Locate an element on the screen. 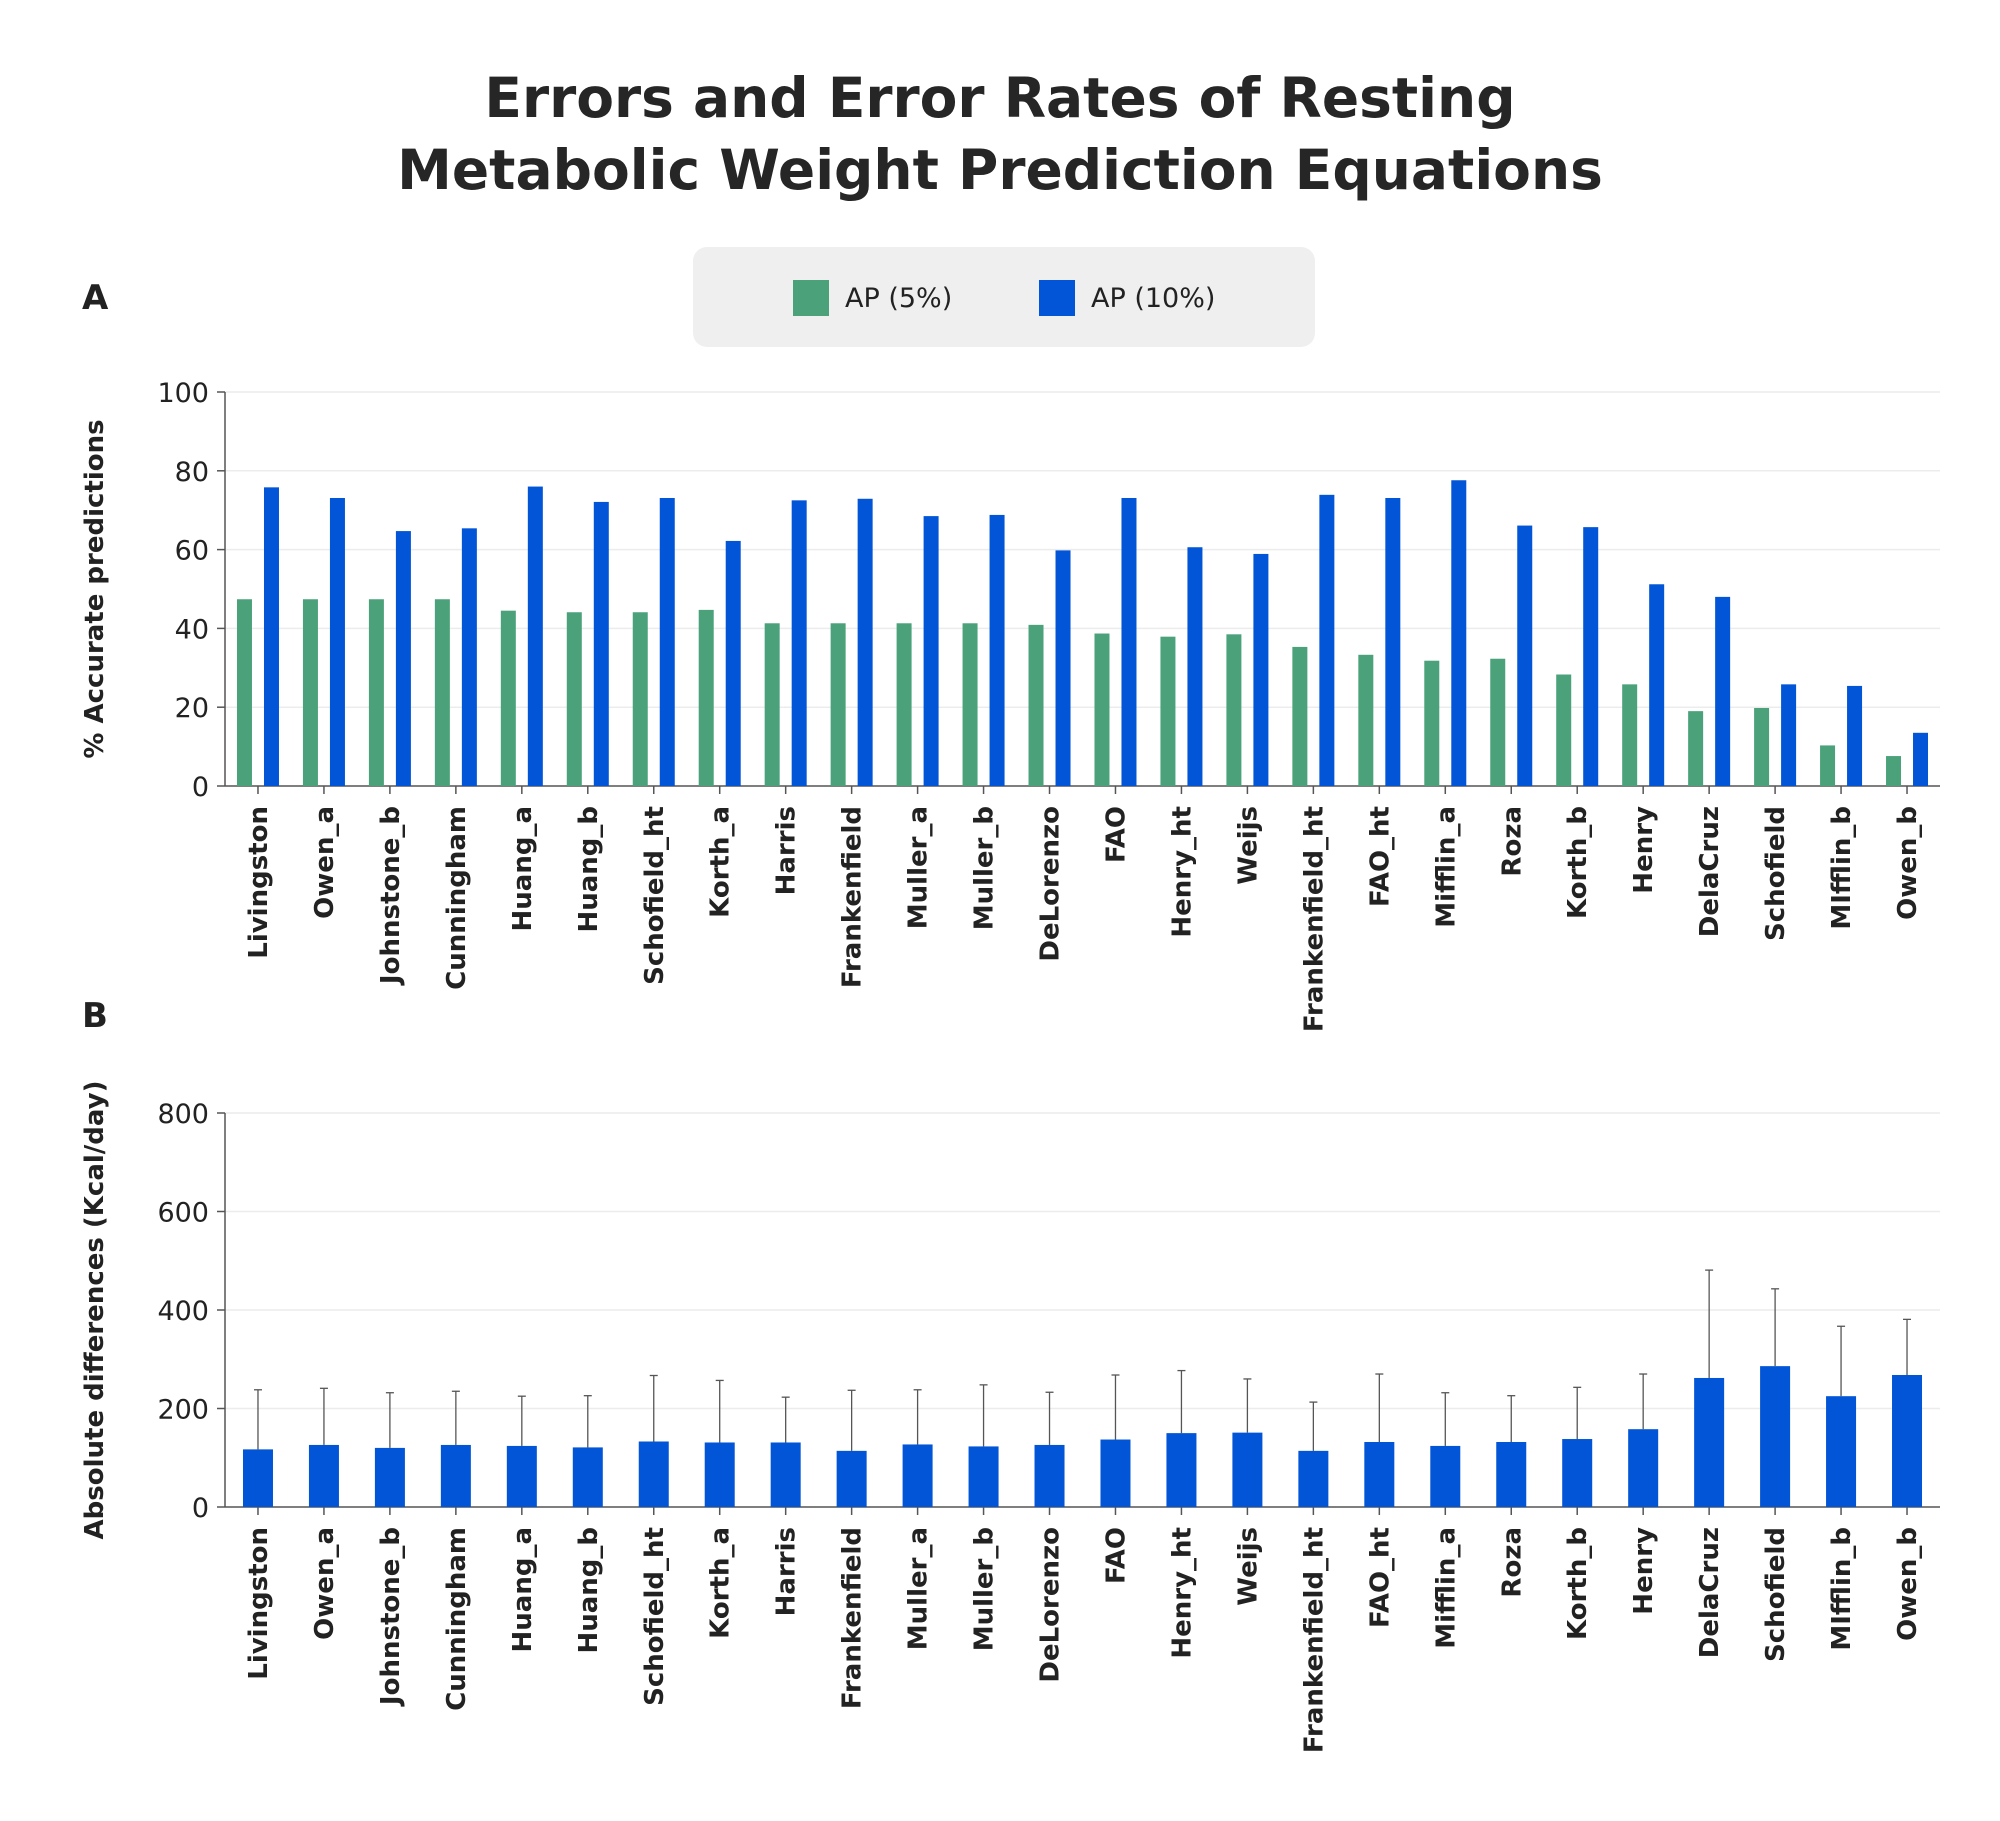  x-tick-label: Frankenfield_ht is located at coordinates (1314, 1640).